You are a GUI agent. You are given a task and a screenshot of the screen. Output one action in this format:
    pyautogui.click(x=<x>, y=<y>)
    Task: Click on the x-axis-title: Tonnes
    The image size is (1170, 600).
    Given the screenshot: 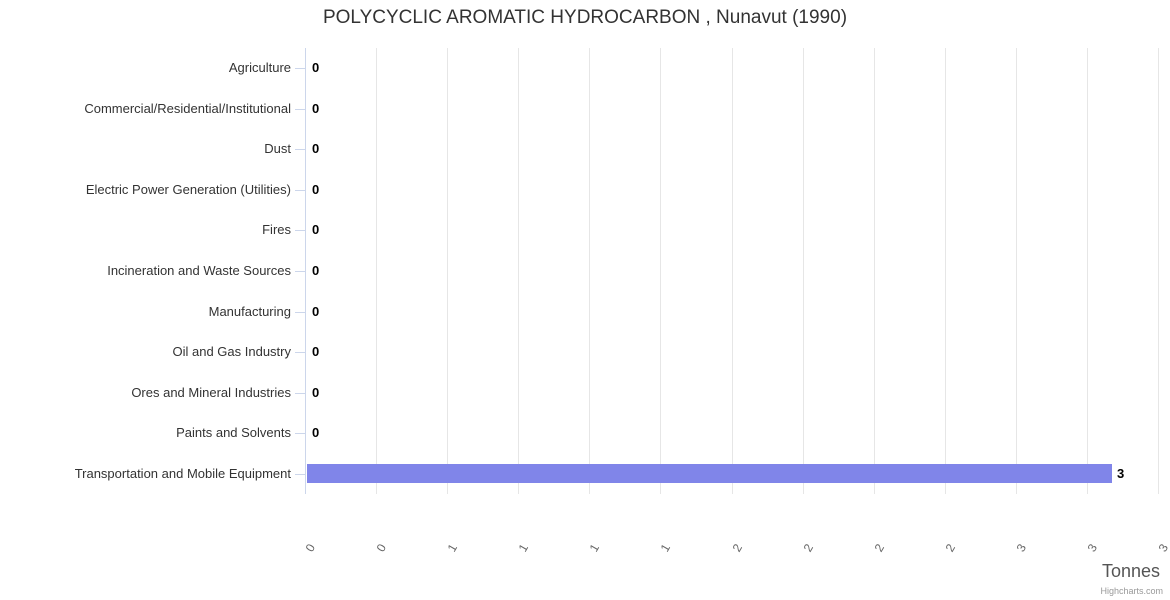 What is the action you would take?
    pyautogui.click(x=1130, y=571)
    